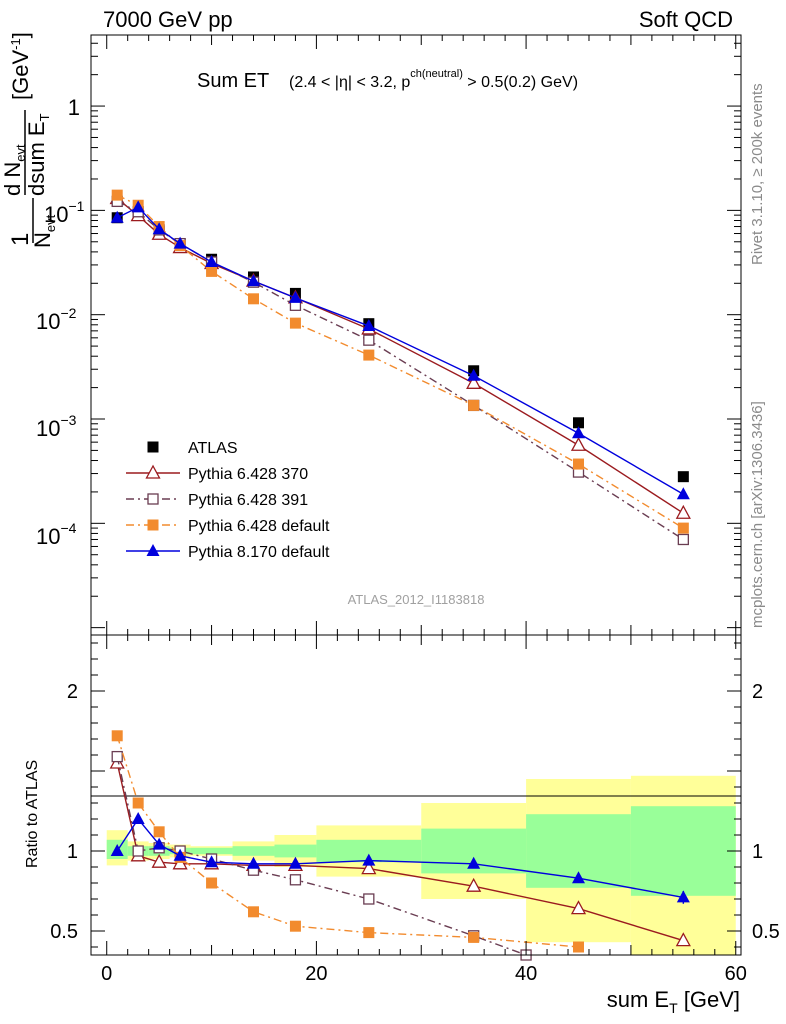 This screenshot has width=786, height=1024. I want to click on ratio-y-axis-label: Ratio to ATLAS, so click(32, 814).